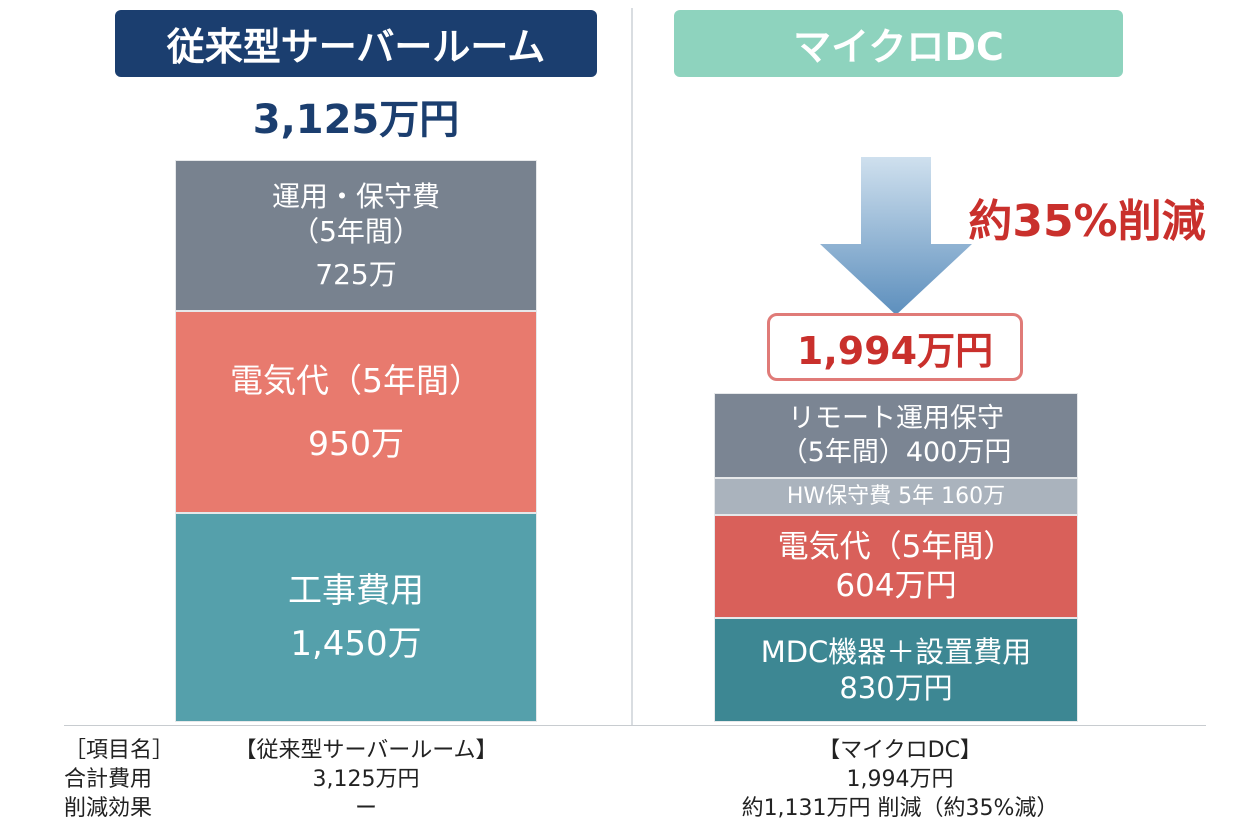  Describe the element at coordinates (896, 452) in the screenshot. I see `right-remote-ops-line2: （5年間）400万円` at that location.